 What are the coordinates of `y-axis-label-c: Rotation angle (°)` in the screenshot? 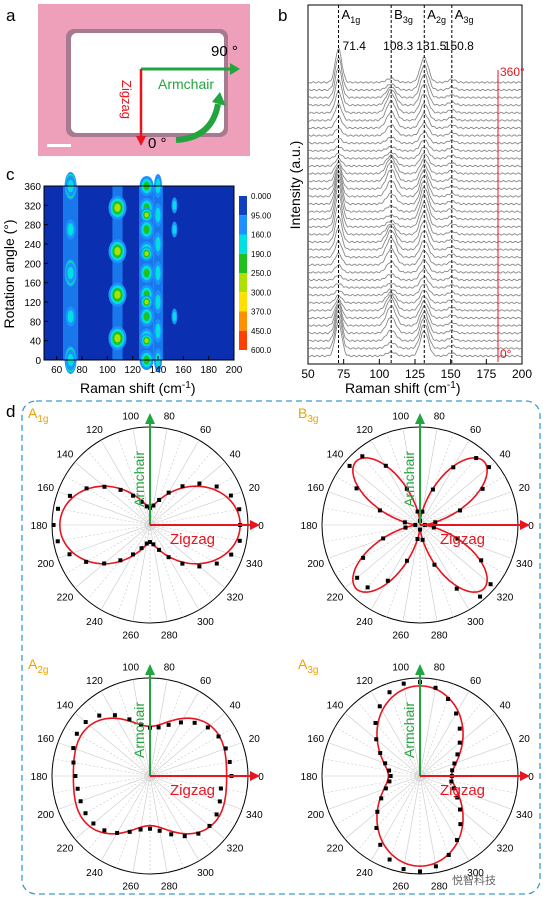 It's located at (9, 273).